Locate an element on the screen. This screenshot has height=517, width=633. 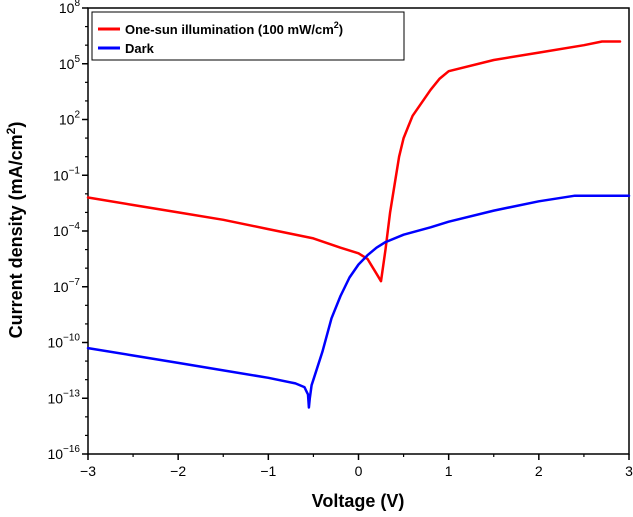
legend-label: One-sun illumination (100 mW/cm2) is located at coordinates (234, 28).